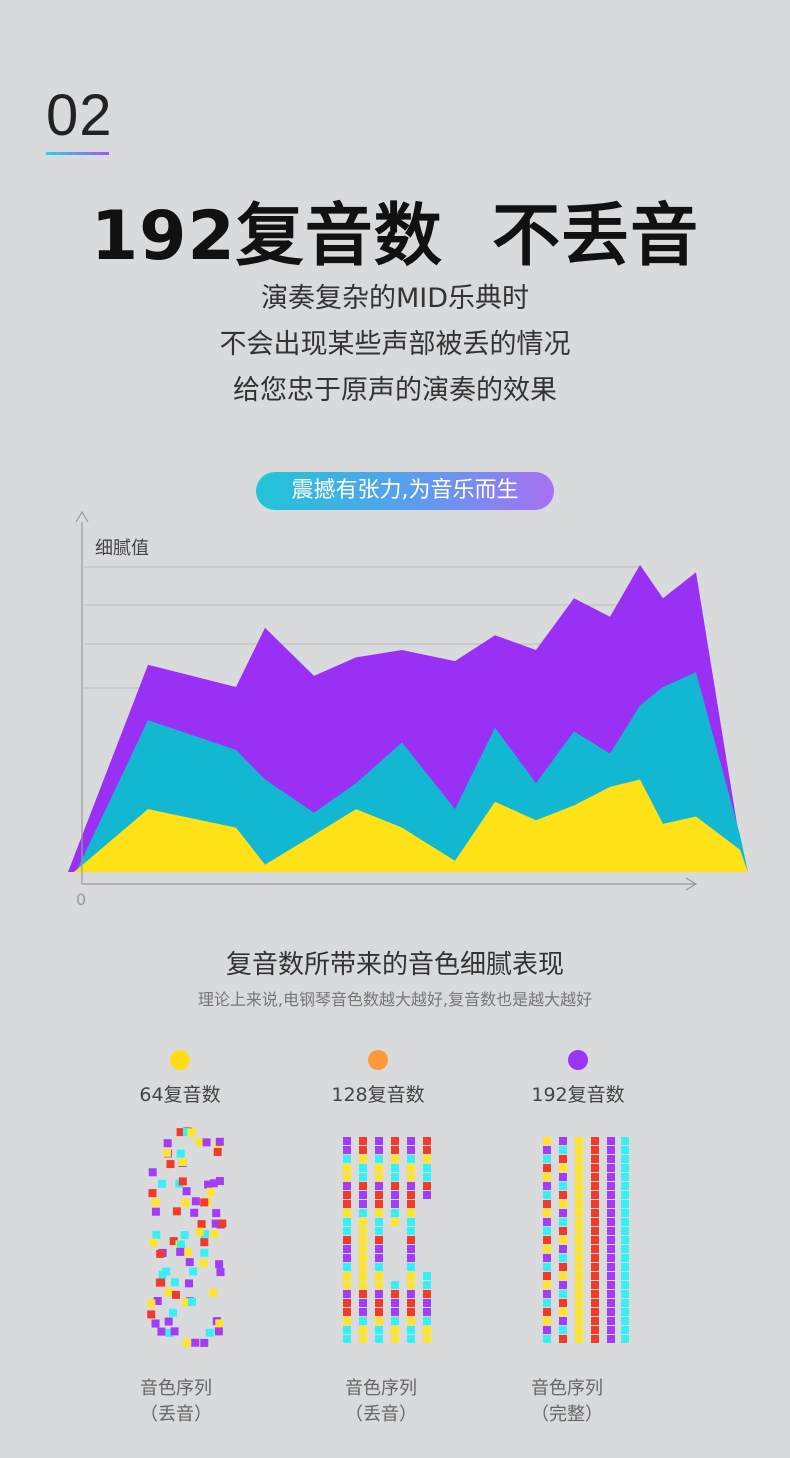 This screenshot has width=790, height=1458. I want to click on polyphony-128: 128复音数, so click(378, 1076).